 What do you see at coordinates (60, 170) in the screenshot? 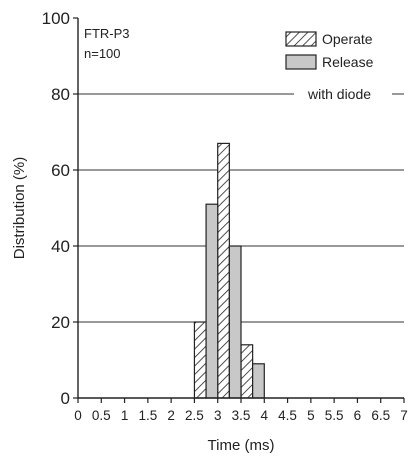
I see `y-tick-label: 60` at bounding box center [60, 170].